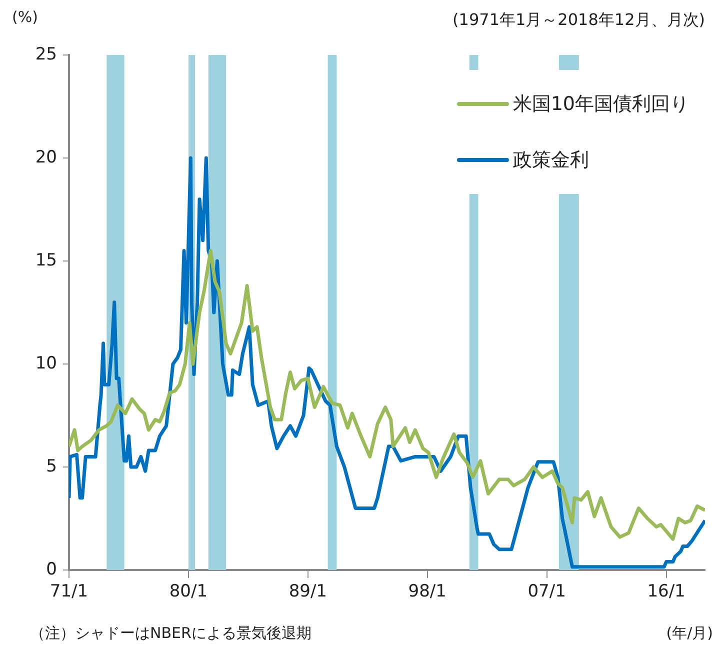  Describe the element at coordinates (308, 592) in the screenshot. I see `x-tick-label: 89/1` at that location.